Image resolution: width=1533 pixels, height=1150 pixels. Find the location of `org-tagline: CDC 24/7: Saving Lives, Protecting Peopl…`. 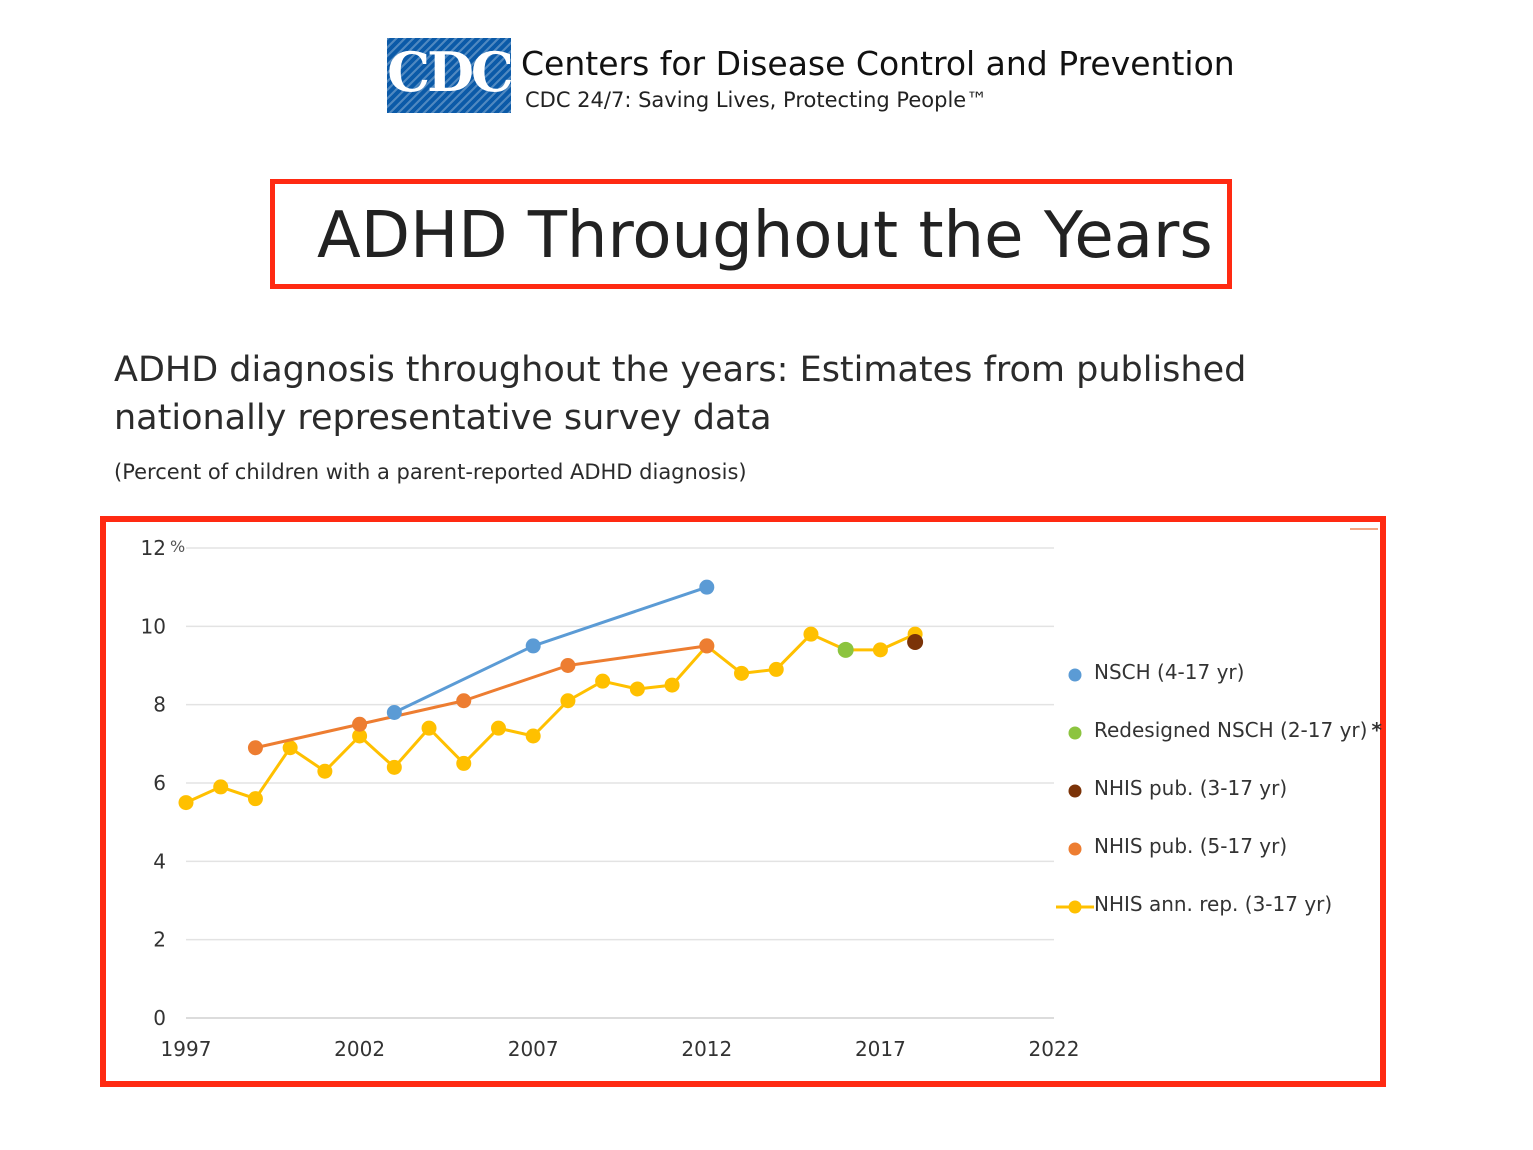

org-tagline: CDC 24/7: Saving Lives, Protecting Peopl… is located at coordinates (756, 100).